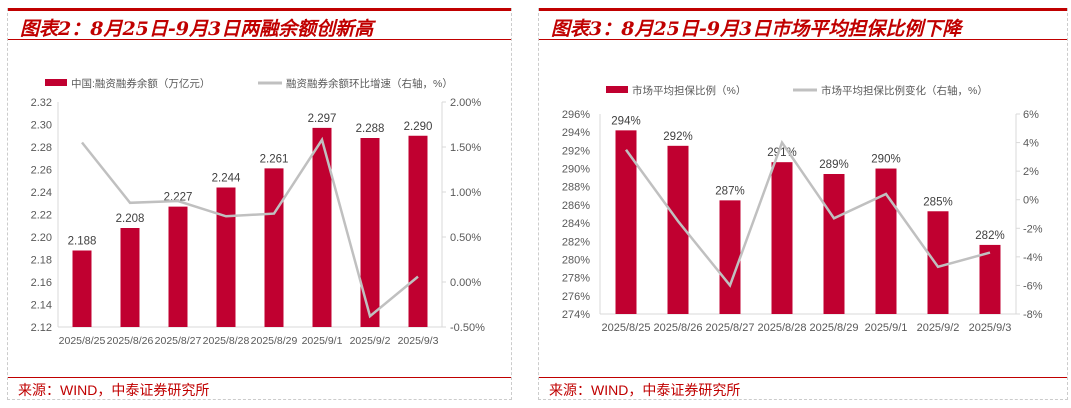 This screenshot has height=408, width=1071. What do you see at coordinates (904, 90) in the screenshot?
I see `legend-label: 市场平均担保比例变化（右轴，%）` at bounding box center [904, 90].